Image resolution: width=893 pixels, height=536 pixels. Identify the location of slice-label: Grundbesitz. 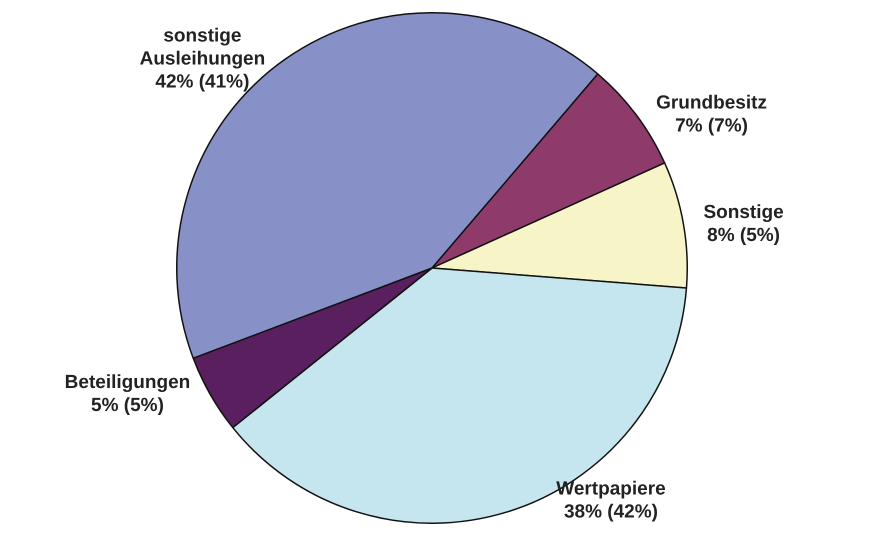
(711, 103).